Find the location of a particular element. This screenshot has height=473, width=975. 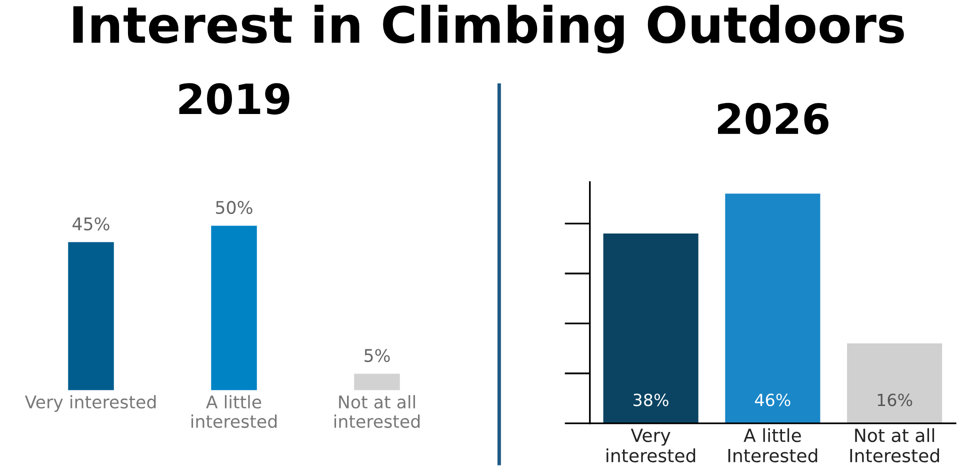

data-label: 5% is located at coordinates (377, 355).